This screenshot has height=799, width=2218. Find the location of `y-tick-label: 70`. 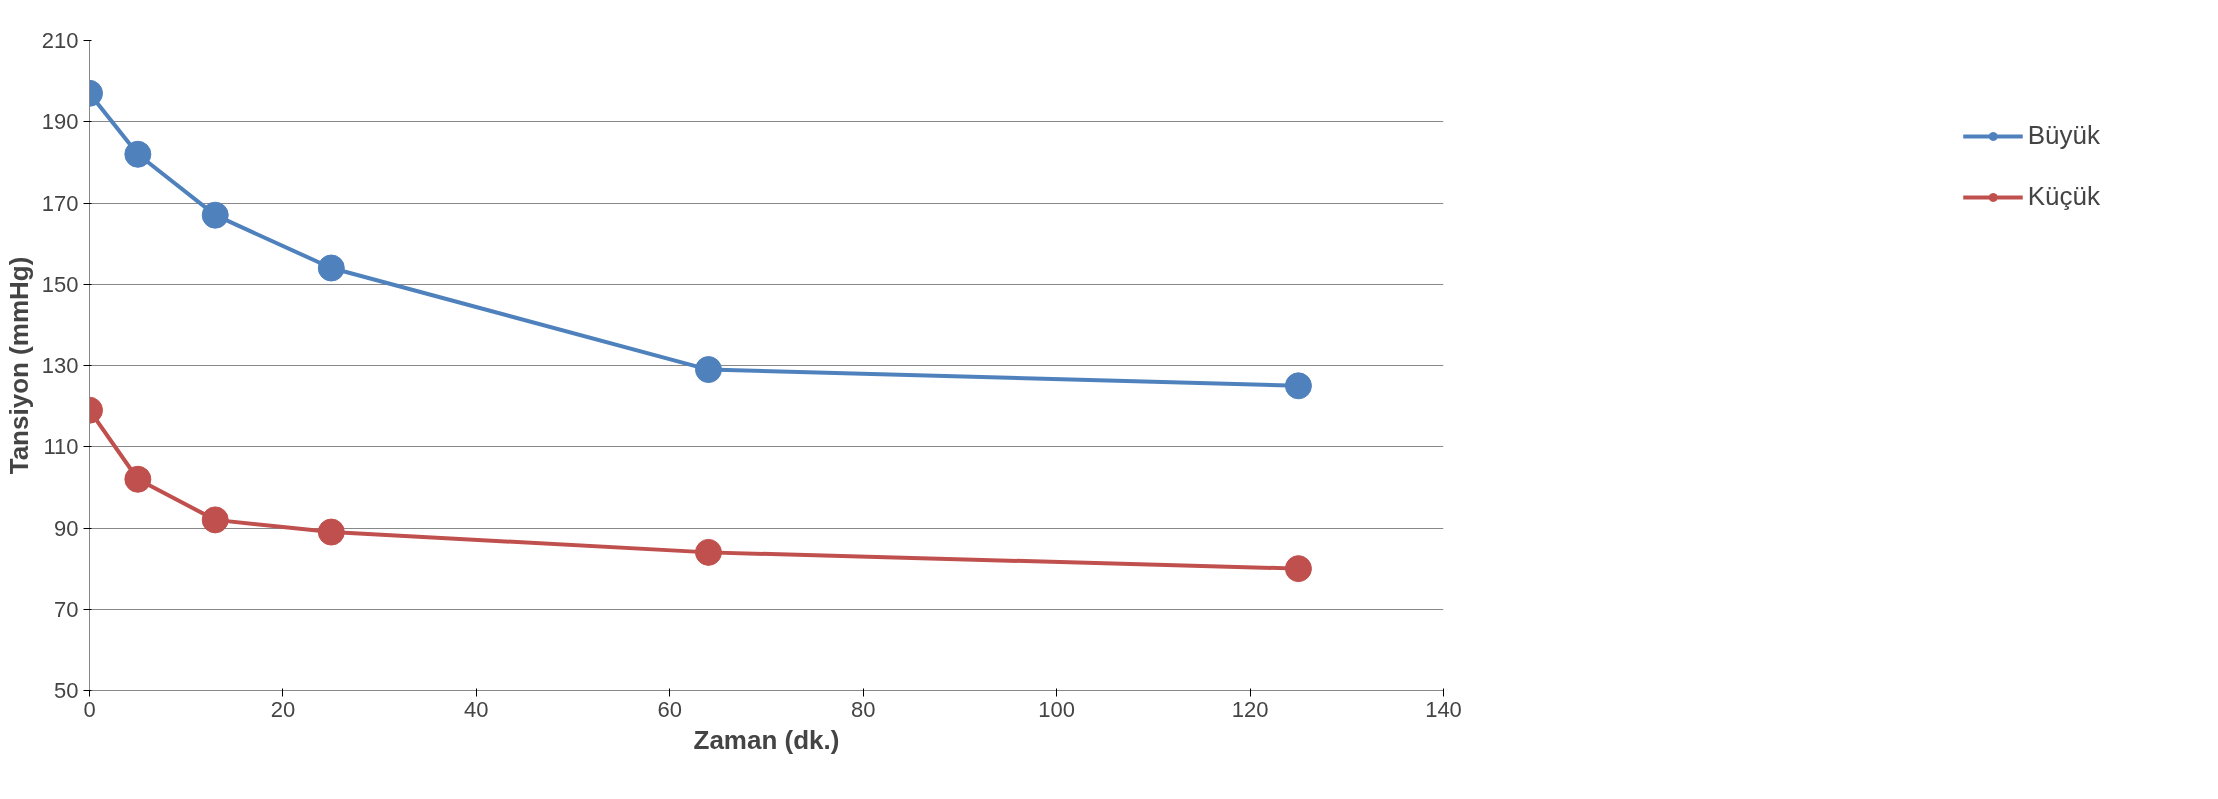

y-tick-label: 70 is located at coordinates (66, 609).